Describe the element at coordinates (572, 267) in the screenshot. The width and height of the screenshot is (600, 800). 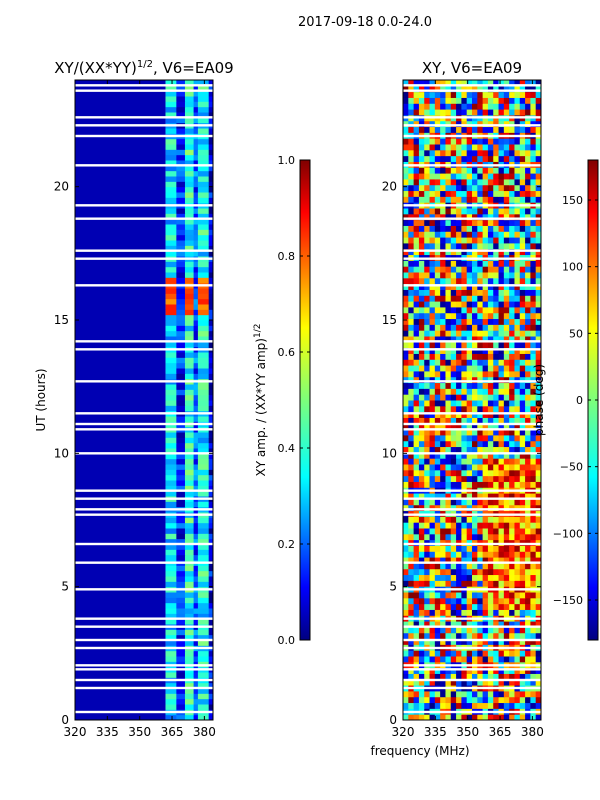
I see `colorbar-tick-label: 100` at that location.